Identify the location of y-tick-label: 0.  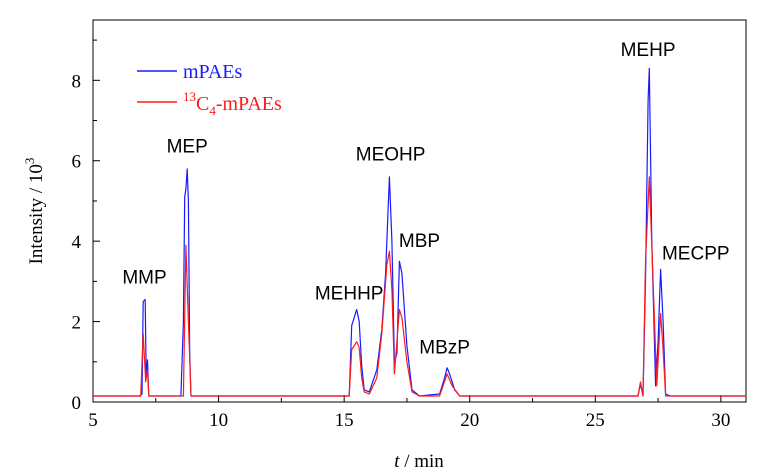
(77, 403).